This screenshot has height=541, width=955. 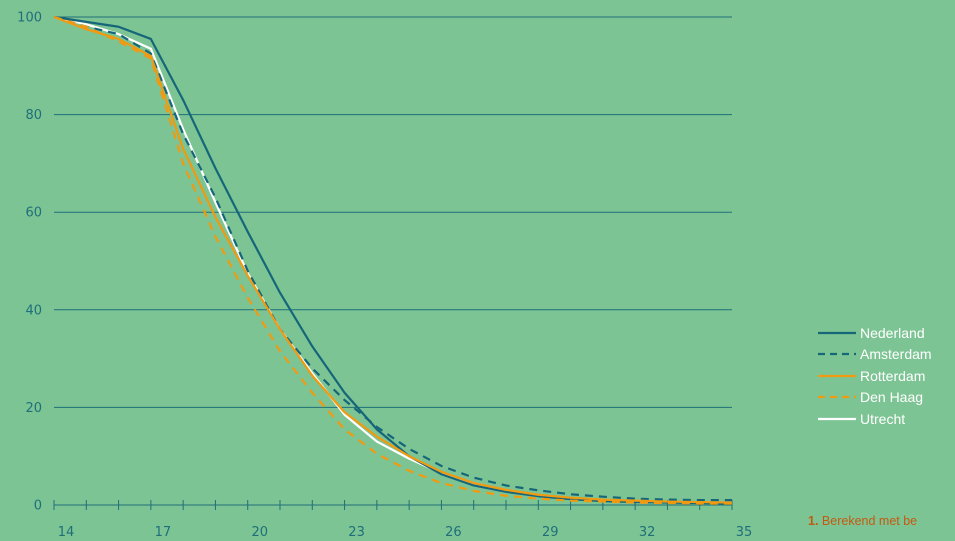 I want to click on x-tick-label: 20, so click(x=259, y=532).